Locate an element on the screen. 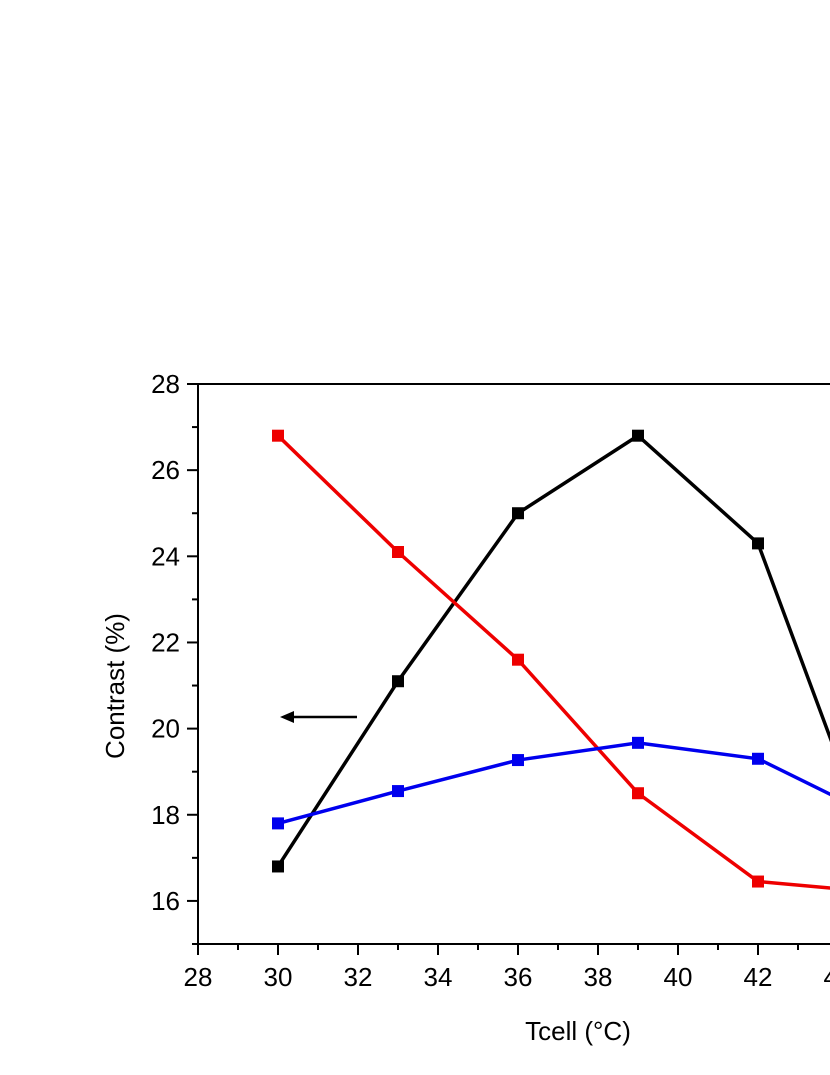 This screenshot has width=830, height=1075. x-axis-label: Tcell (°C) is located at coordinates (578, 1031).